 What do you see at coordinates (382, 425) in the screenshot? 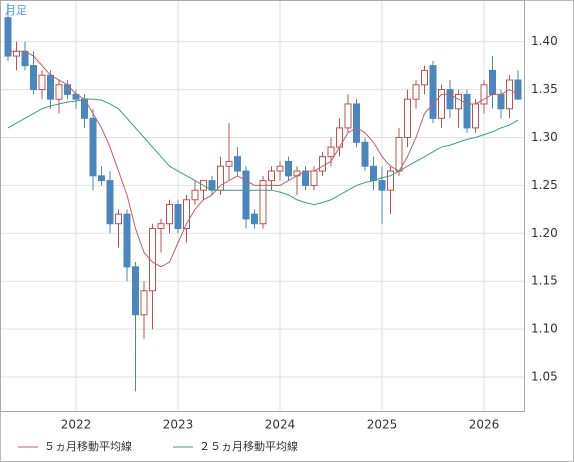
I see `x-tick-label: 2025` at bounding box center [382, 425].